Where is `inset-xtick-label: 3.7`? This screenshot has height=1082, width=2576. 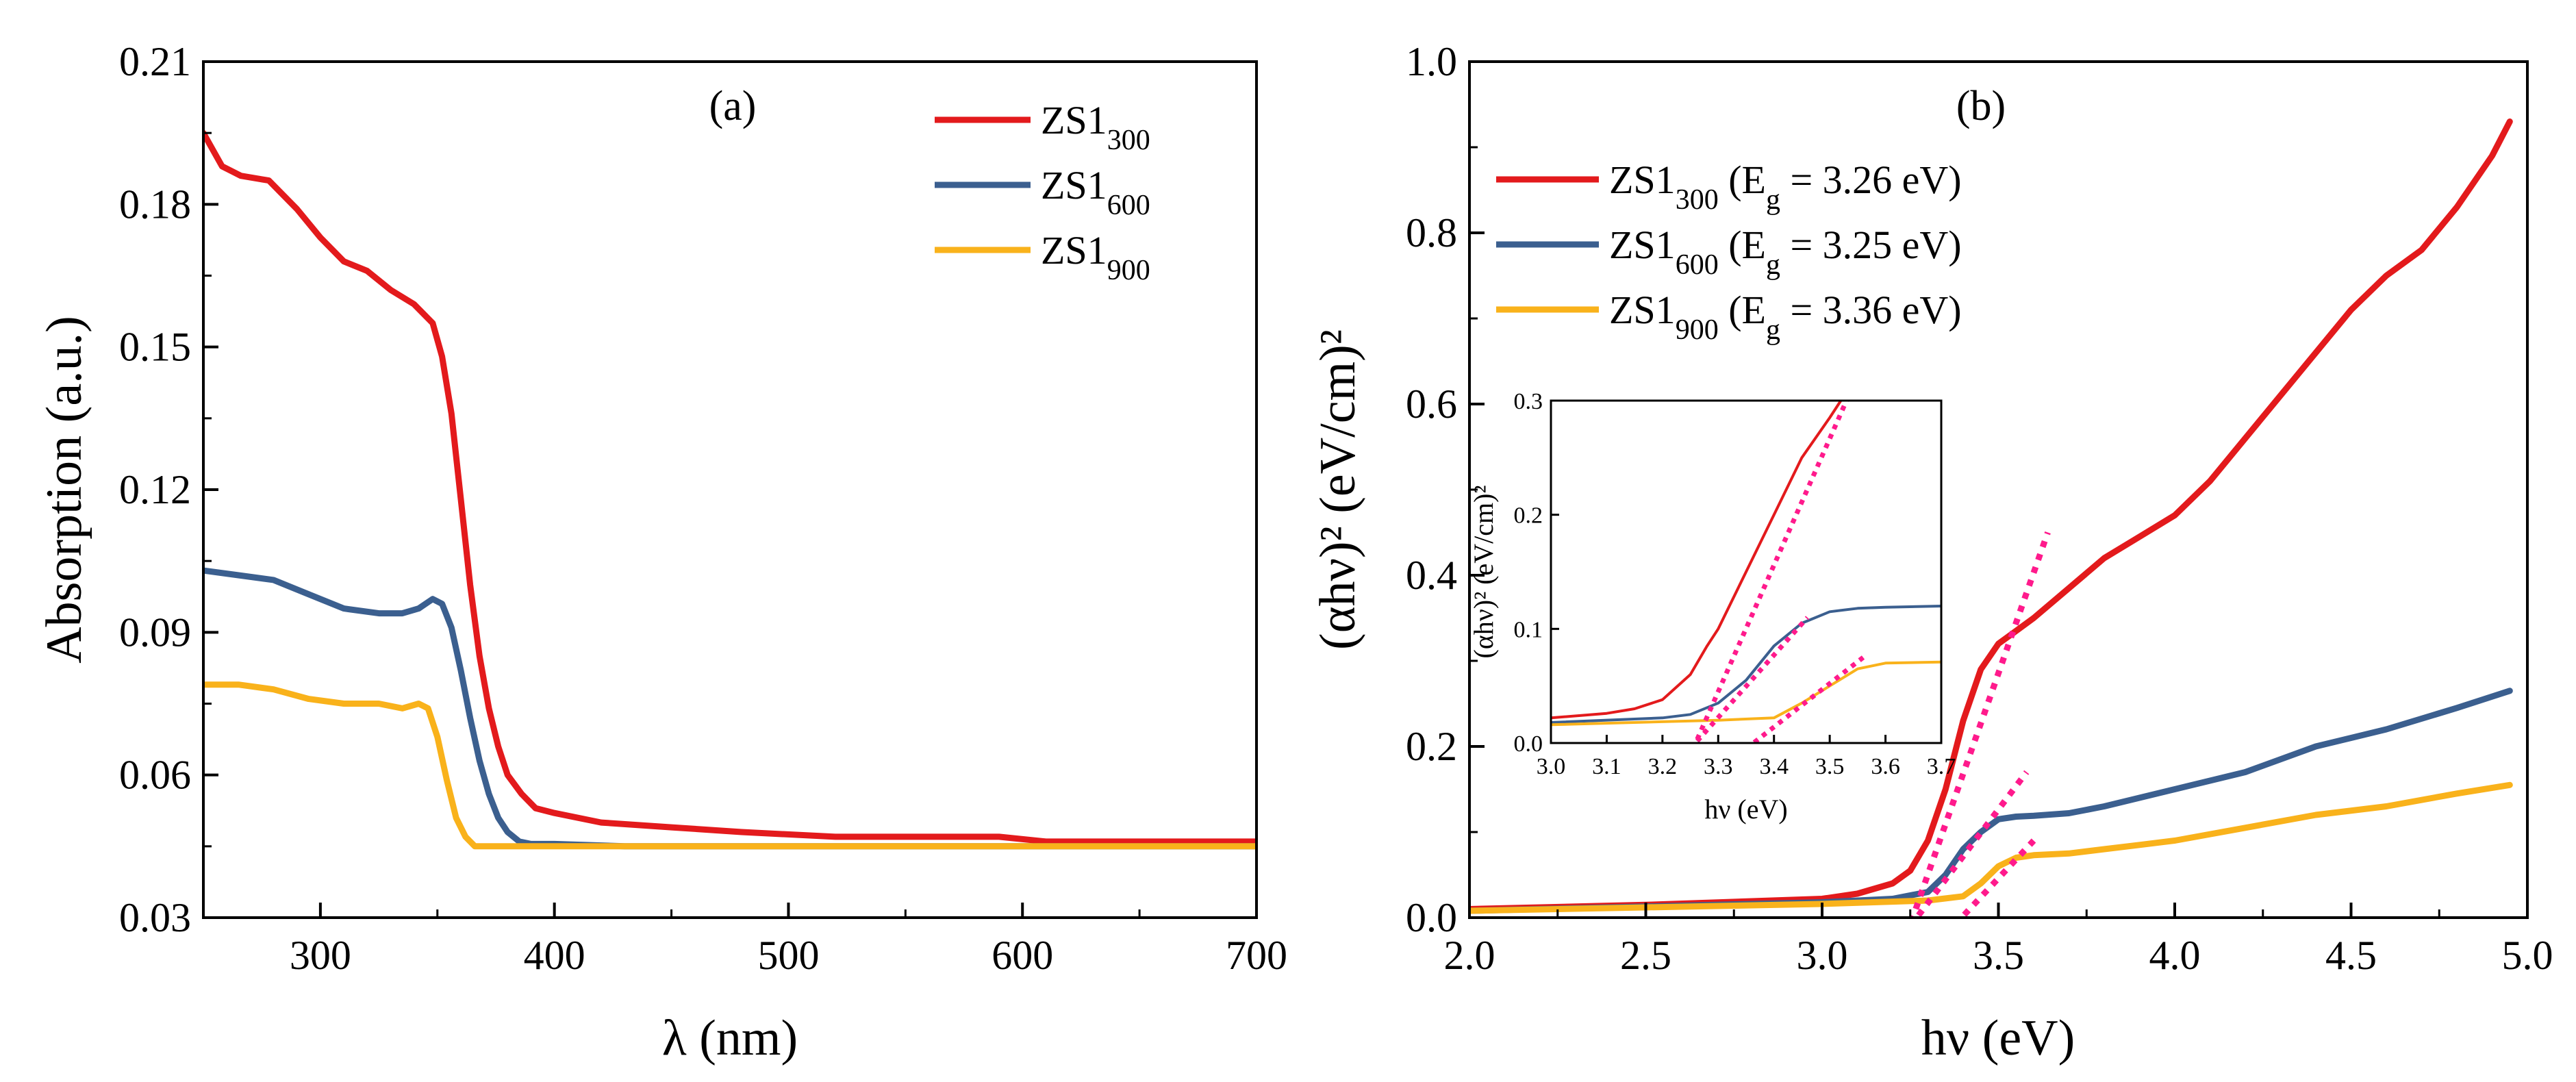 inset-xtick-label: 3.7 is located at coordinates (1942, 766).